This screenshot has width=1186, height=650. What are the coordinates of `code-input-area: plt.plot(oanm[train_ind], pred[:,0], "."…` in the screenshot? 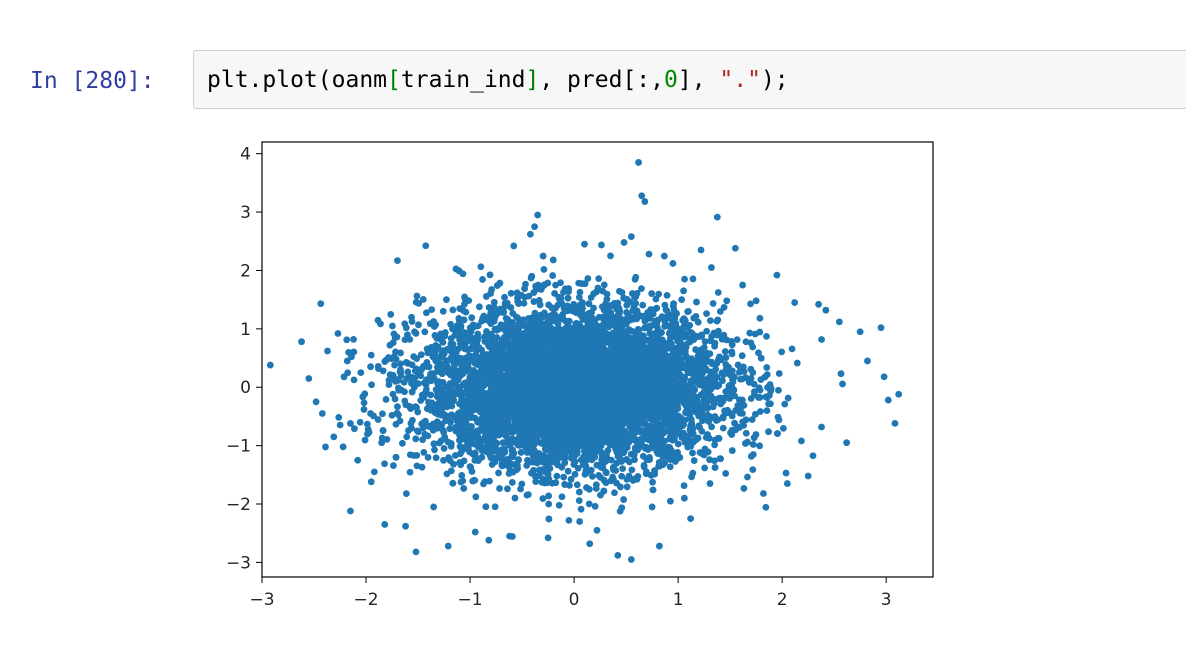 It's located at (689, 79).